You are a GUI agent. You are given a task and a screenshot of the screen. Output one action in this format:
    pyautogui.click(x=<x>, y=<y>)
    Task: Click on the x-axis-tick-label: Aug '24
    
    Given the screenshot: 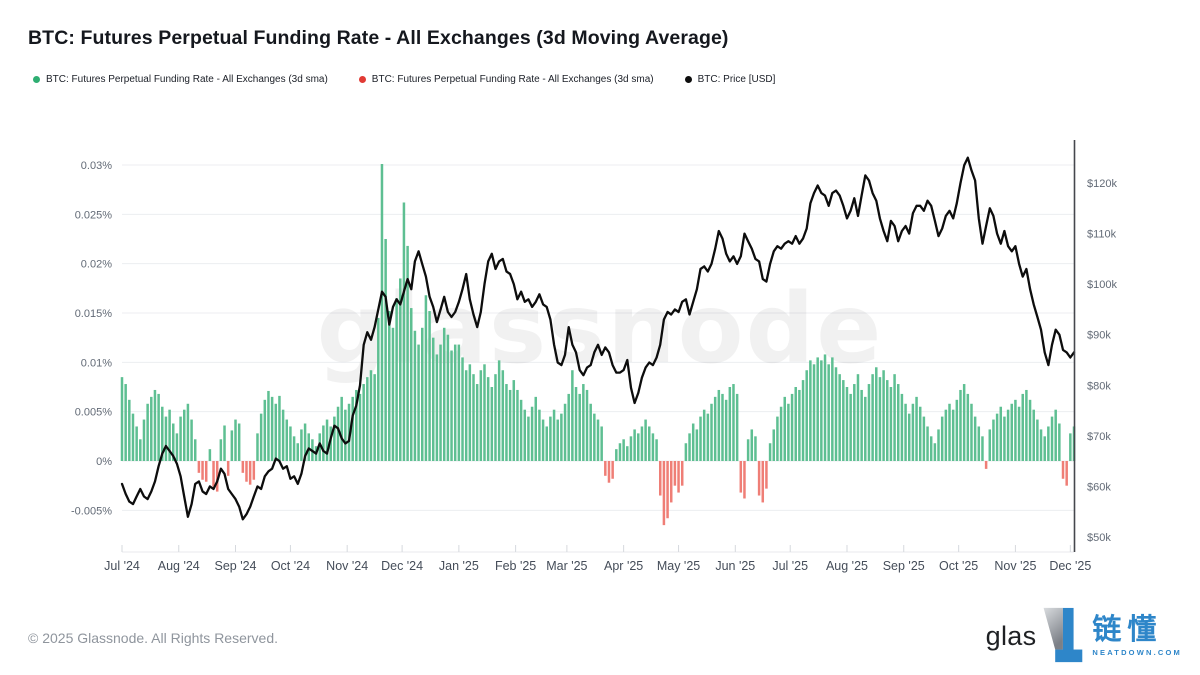 What is the action you would take?
    pyautogui.click(x=179, y=566)
    